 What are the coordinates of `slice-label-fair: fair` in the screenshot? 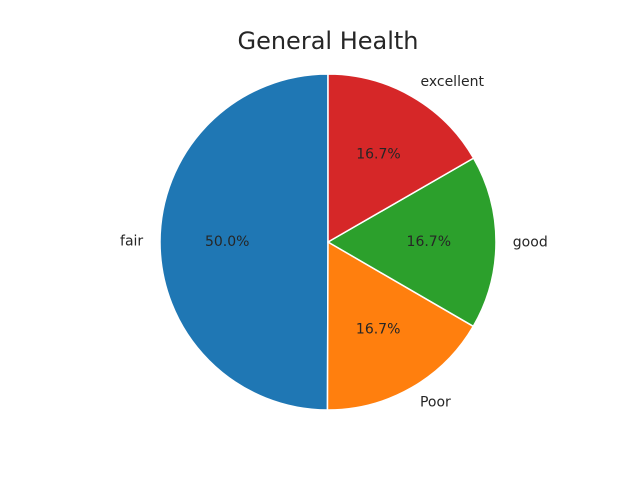 It's located at (131, 242).